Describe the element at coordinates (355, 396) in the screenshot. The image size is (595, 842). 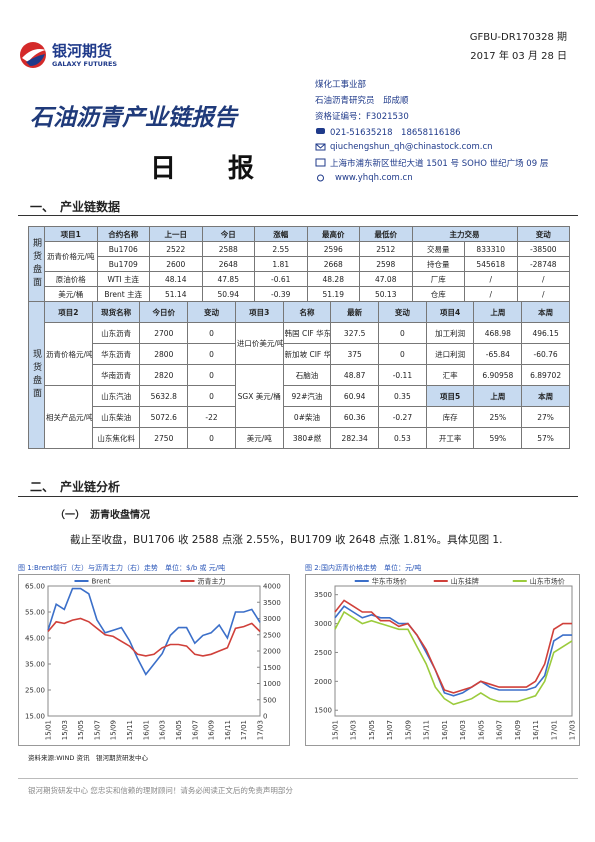
I see `table-cell: 60.94` at that location.